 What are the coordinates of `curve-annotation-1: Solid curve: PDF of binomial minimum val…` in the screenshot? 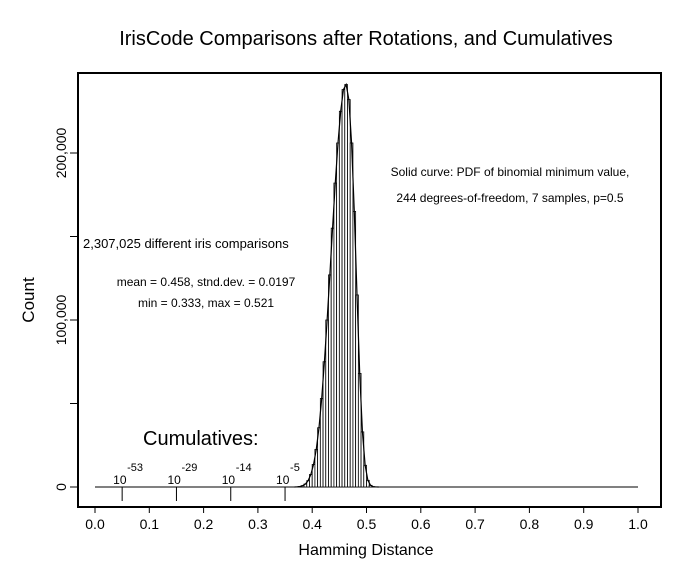 It's located at (510, 172).